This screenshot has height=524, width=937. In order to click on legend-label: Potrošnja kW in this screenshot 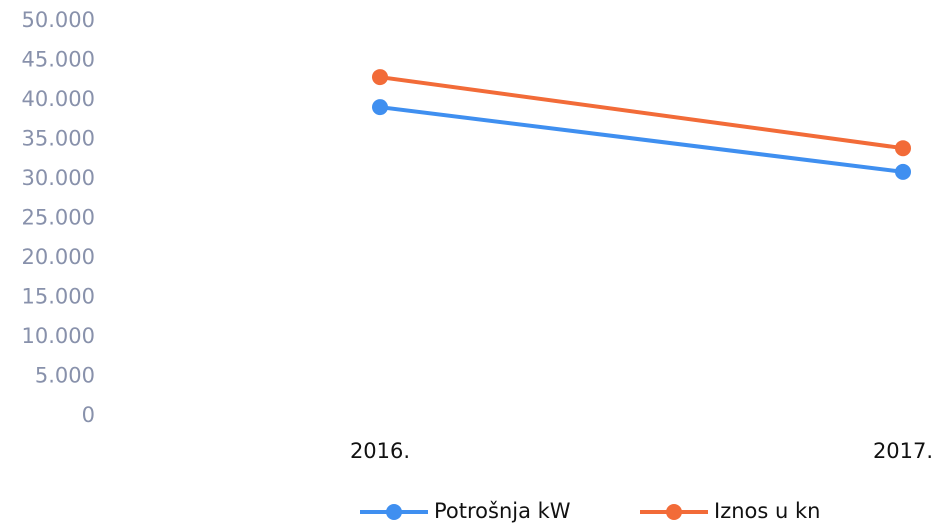, I will do `click(502, 511)`.